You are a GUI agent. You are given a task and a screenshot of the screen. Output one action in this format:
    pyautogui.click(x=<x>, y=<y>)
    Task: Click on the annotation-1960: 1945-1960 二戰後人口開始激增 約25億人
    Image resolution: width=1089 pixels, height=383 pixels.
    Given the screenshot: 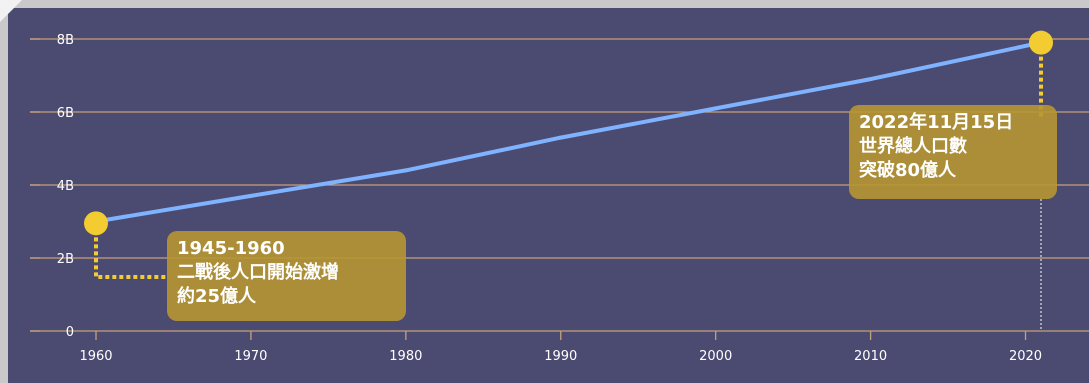 What is the action you would take?
    pyautogui.click(x=286, y=276)
    